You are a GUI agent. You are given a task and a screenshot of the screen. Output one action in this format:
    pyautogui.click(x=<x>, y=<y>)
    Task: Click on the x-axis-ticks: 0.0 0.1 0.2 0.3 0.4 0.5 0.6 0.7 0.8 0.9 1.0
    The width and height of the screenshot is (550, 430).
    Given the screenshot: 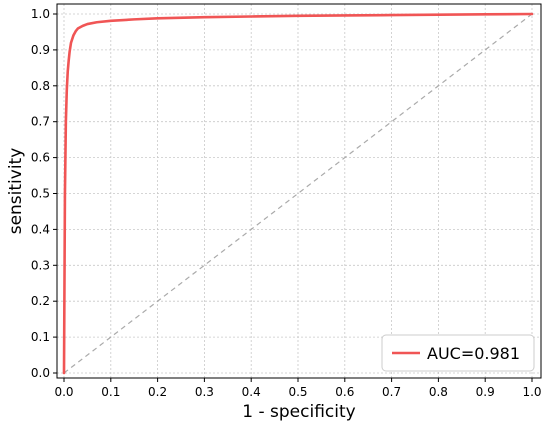 What is the action you would take?
    pyautogui.click(x=298, y=388)
    